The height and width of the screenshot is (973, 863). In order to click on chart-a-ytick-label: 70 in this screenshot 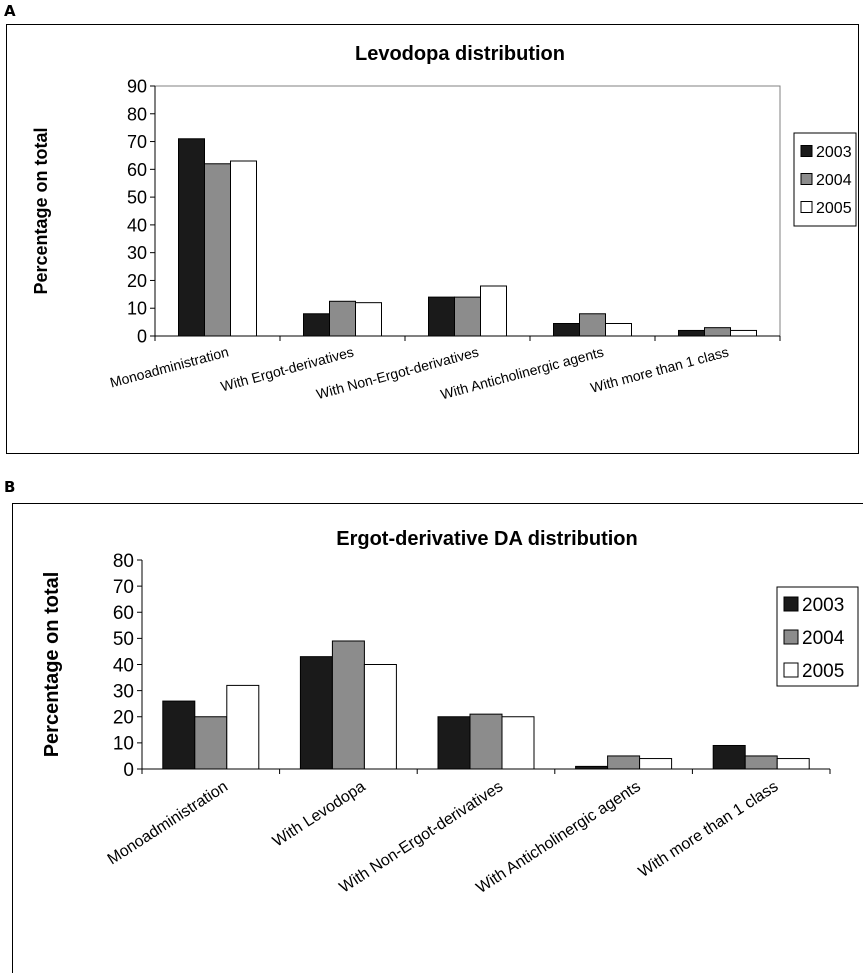, I will do `click(137, 142)`.